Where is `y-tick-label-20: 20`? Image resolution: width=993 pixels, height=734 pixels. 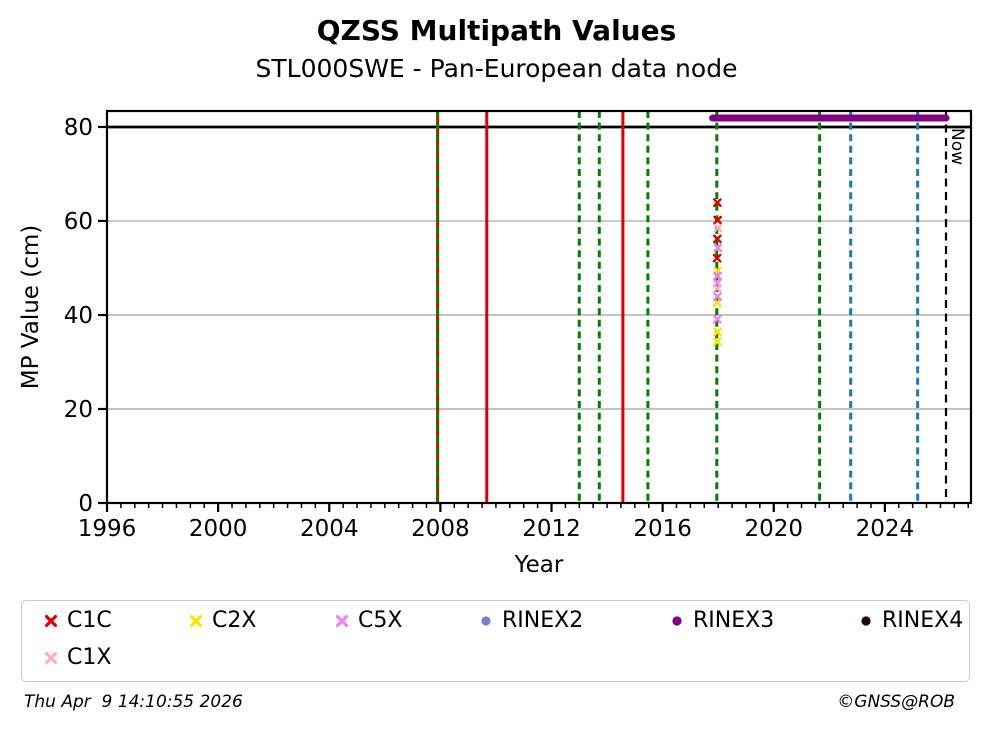
y-tick-label-20: 20 is located at coordinates (78, 410).